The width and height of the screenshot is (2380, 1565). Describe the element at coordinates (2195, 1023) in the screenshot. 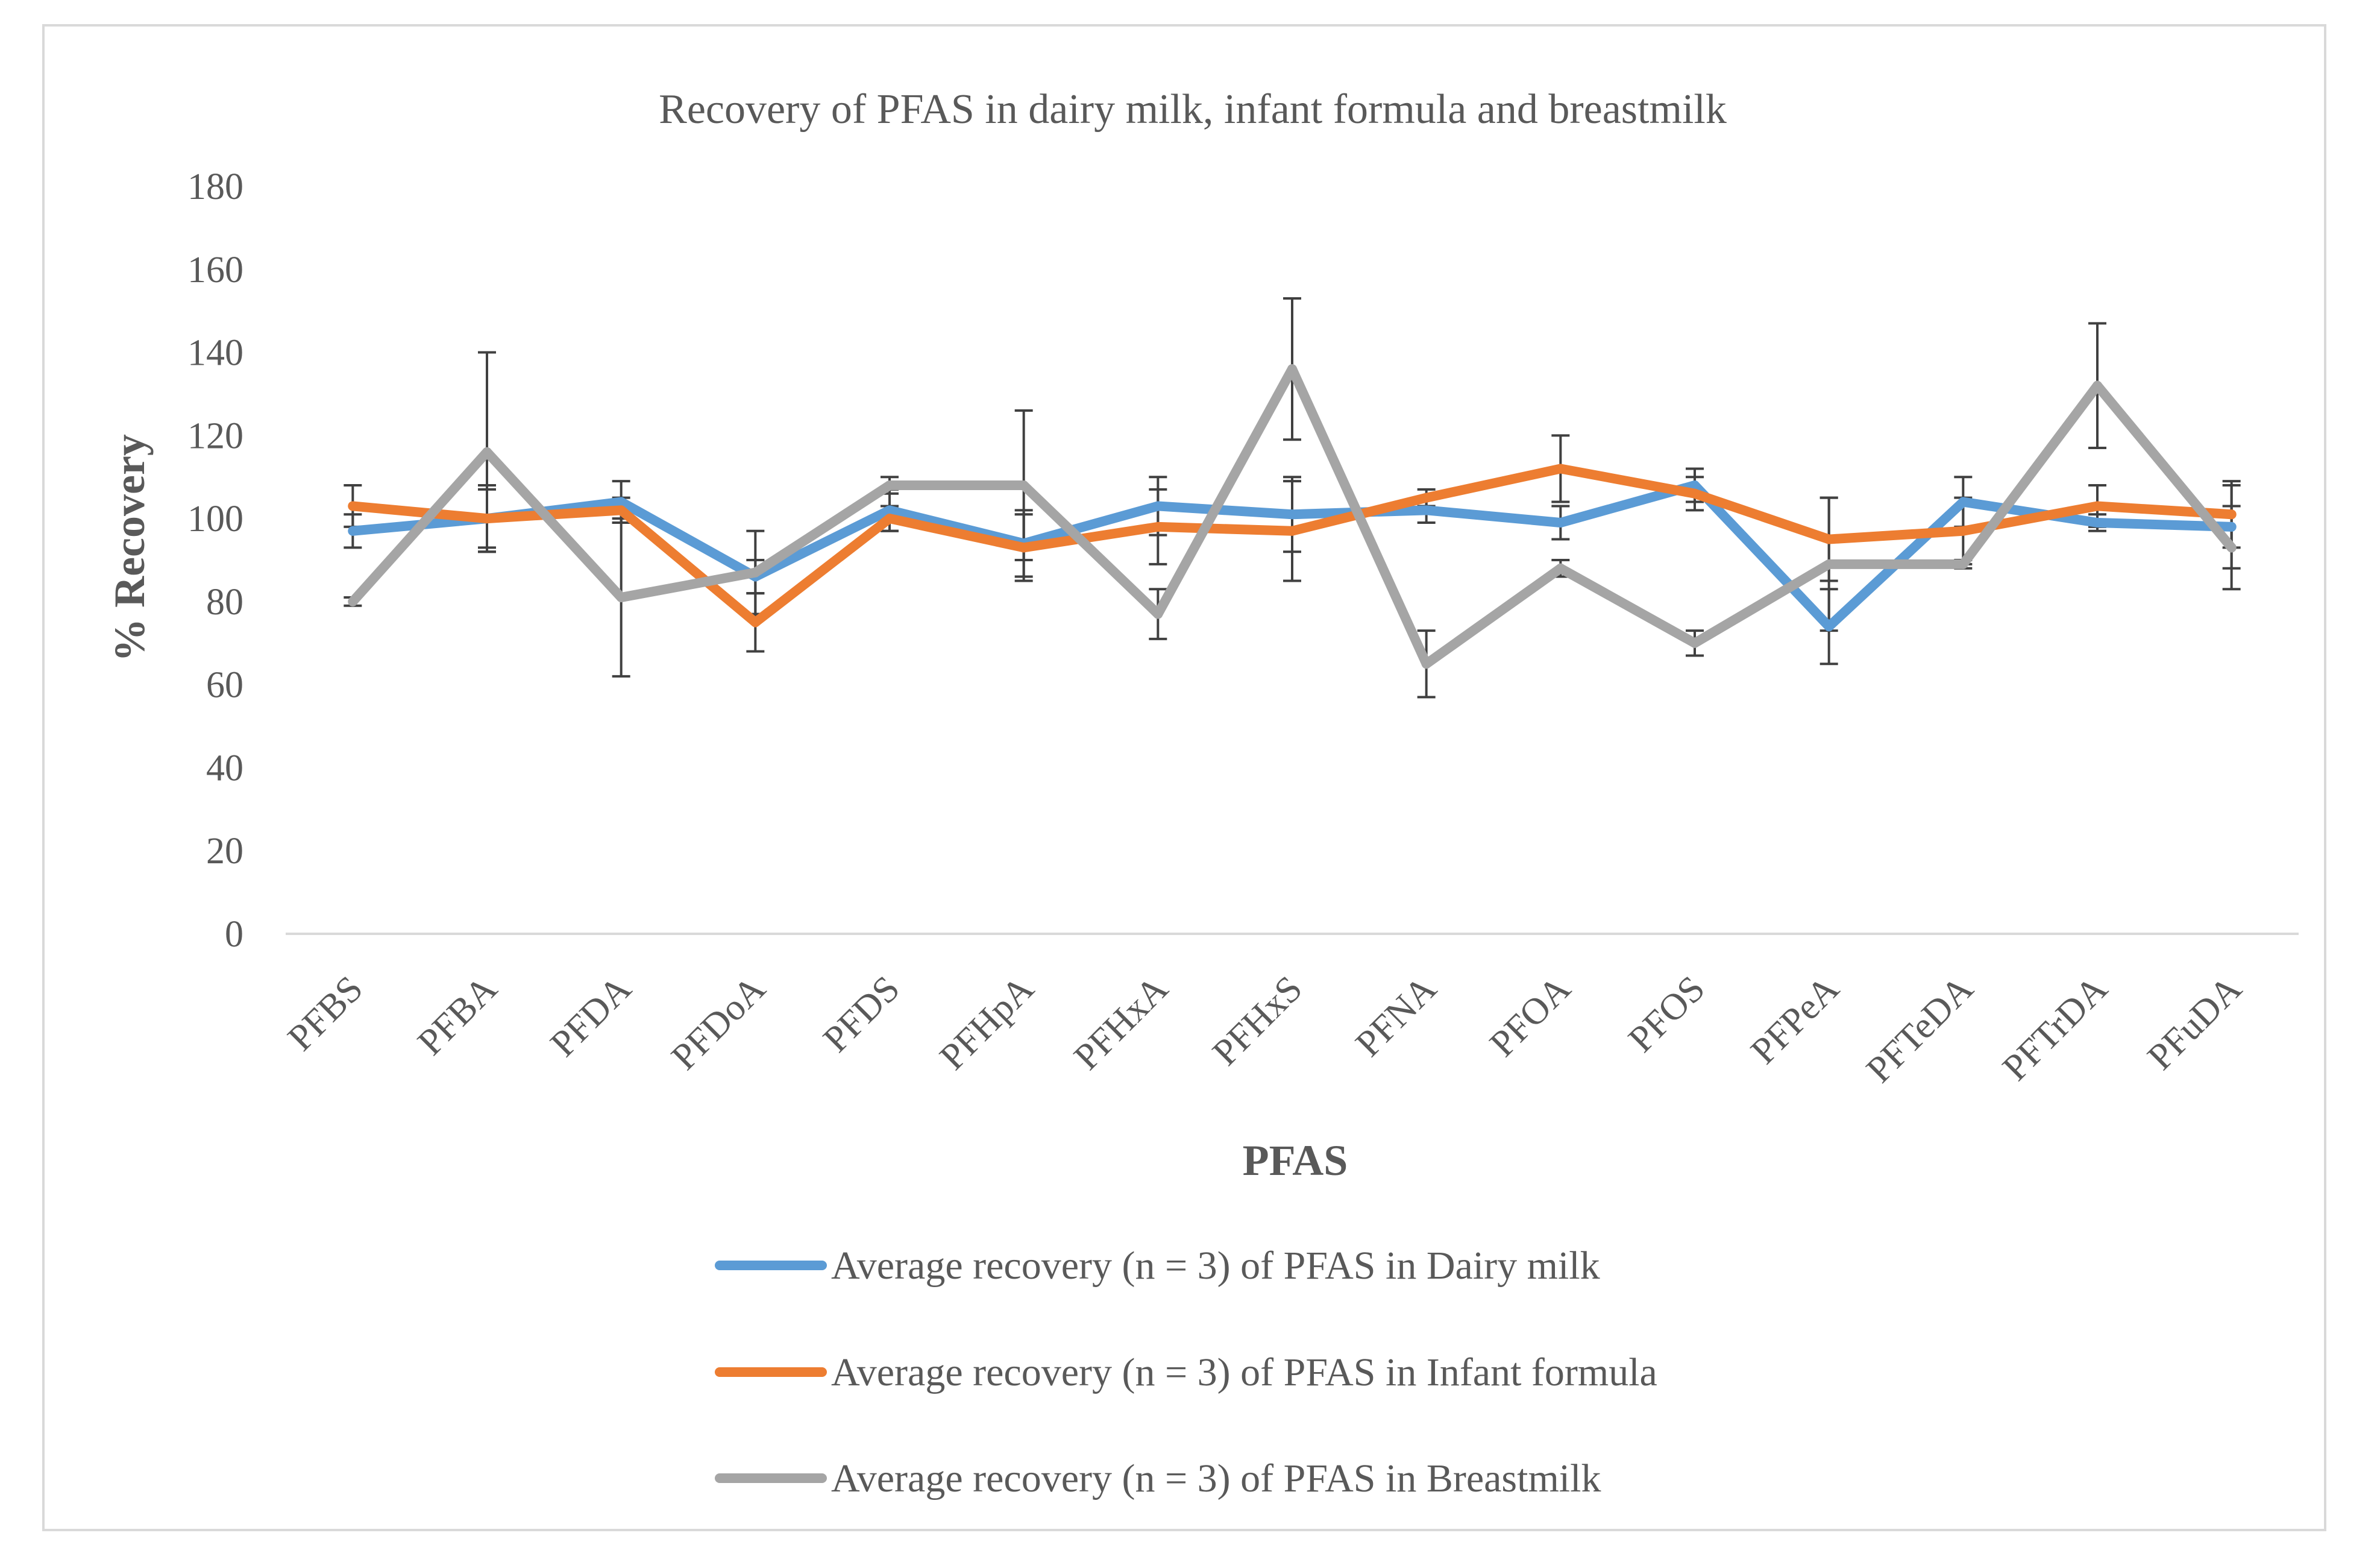

I see `x-tick-label: PFuDA` at that location.